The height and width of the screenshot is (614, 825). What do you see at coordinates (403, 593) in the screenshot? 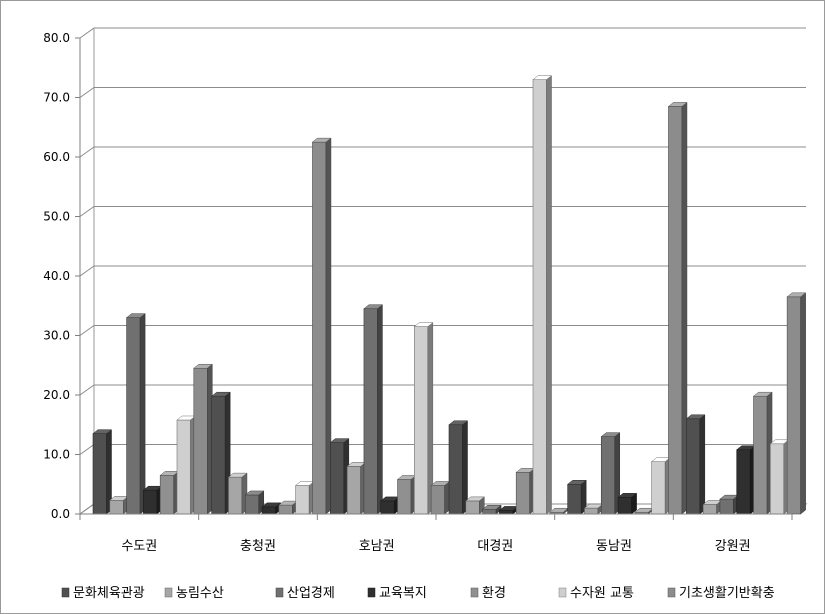
I see `legend-label: 교육복지` at bounding box center [403, 593].